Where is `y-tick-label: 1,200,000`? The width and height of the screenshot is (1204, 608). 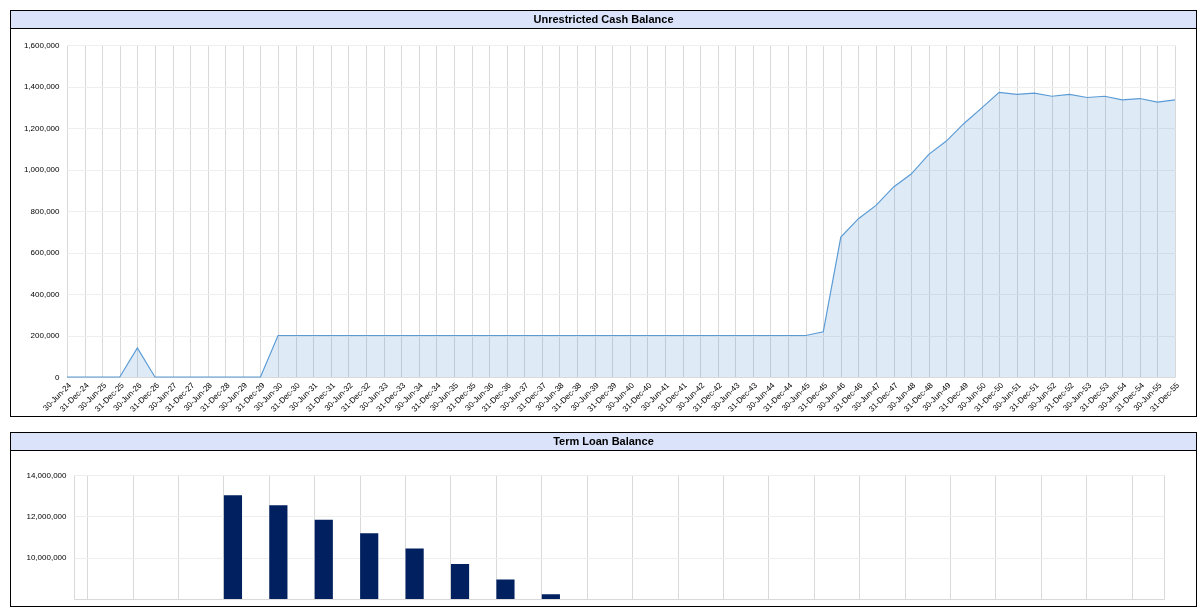 y-tick-label: 1,200,000 is located at coordinates (42, 128).